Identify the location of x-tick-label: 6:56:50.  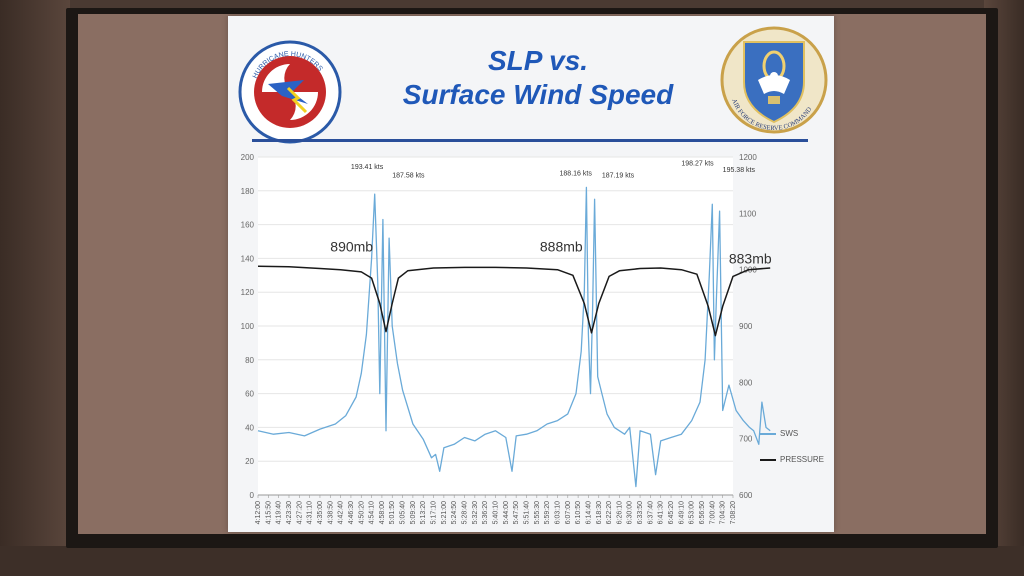
(702, 512).